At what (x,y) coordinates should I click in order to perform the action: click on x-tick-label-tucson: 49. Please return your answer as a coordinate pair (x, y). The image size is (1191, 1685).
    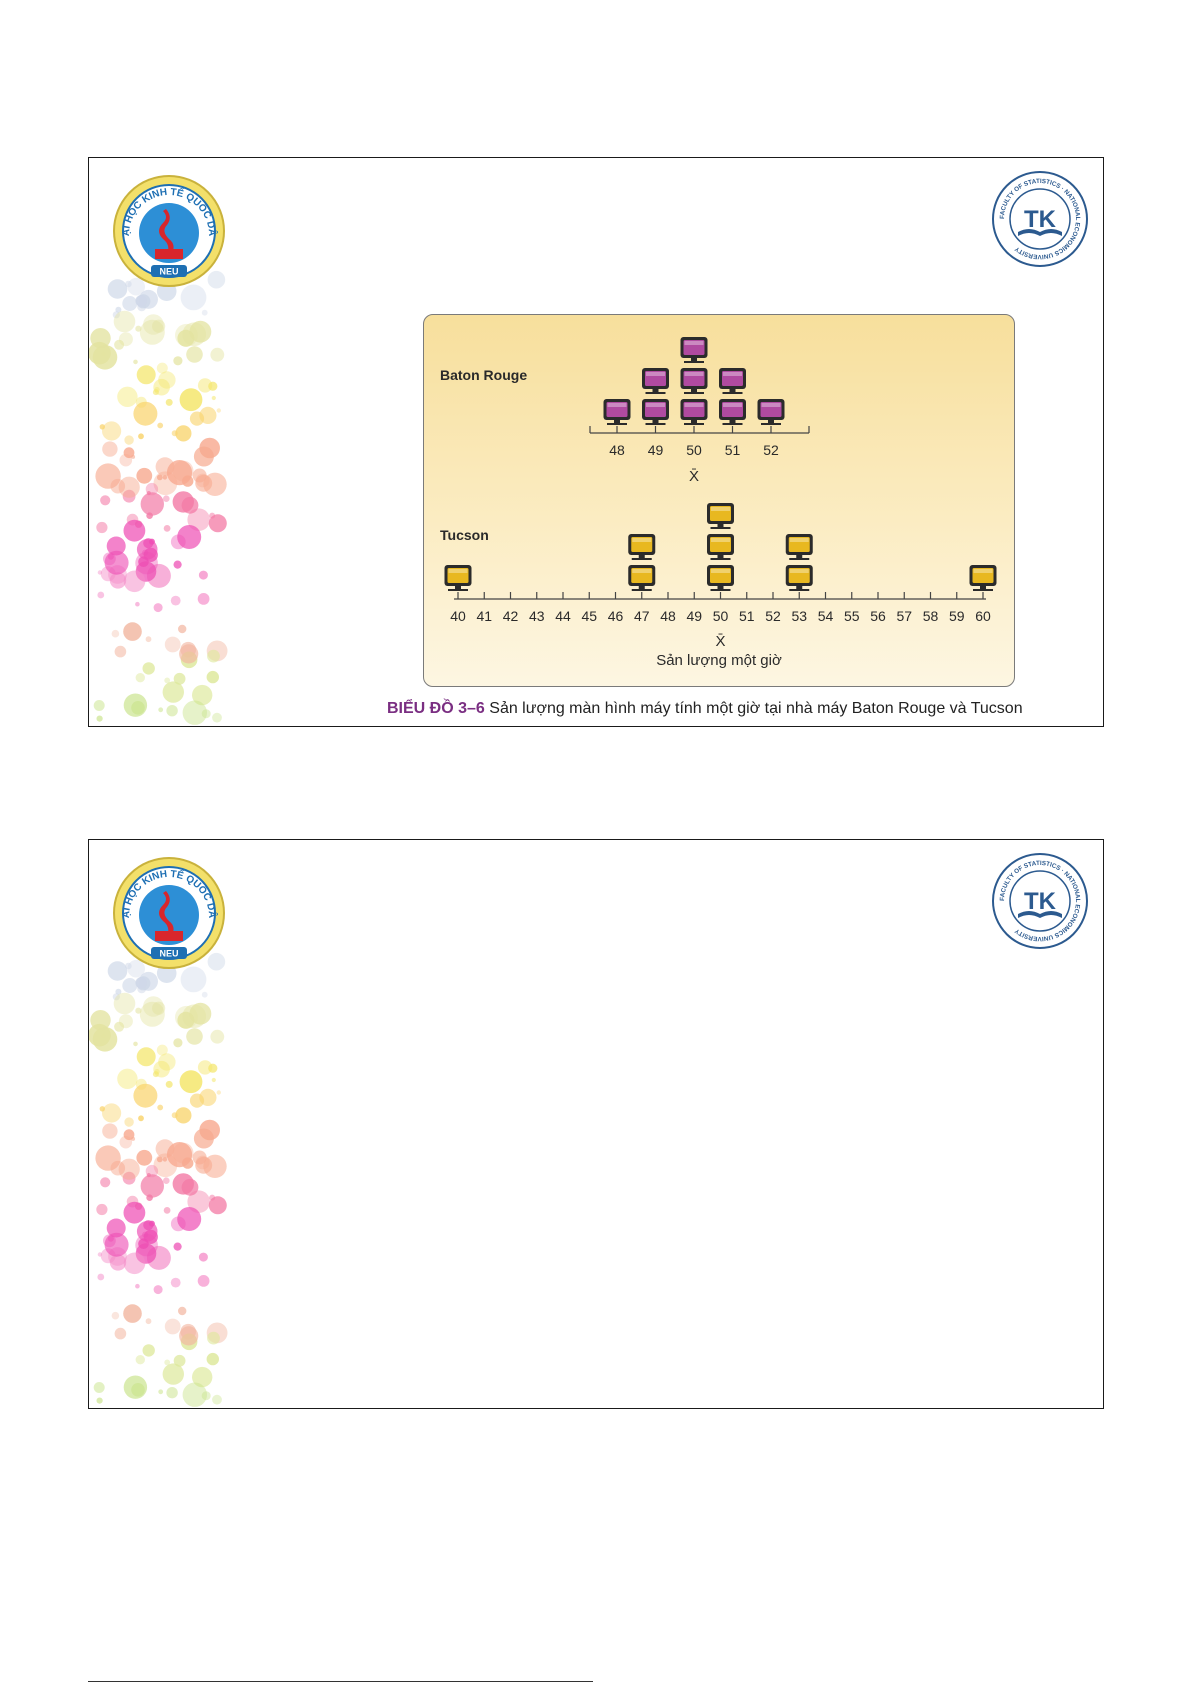
    Looking at the image, I should click on (694, 616).